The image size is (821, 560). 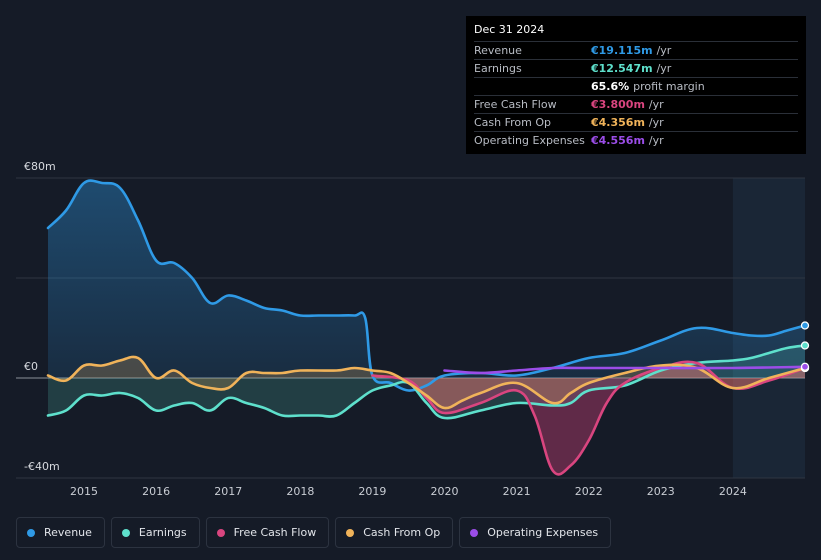 I want to click on series-end-markers, so click(x=805, y=347).